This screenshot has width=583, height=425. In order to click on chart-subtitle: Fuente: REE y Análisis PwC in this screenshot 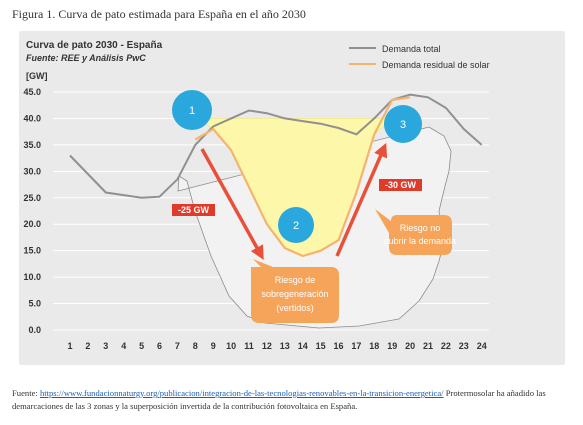, I will do `click(86, 58)`.